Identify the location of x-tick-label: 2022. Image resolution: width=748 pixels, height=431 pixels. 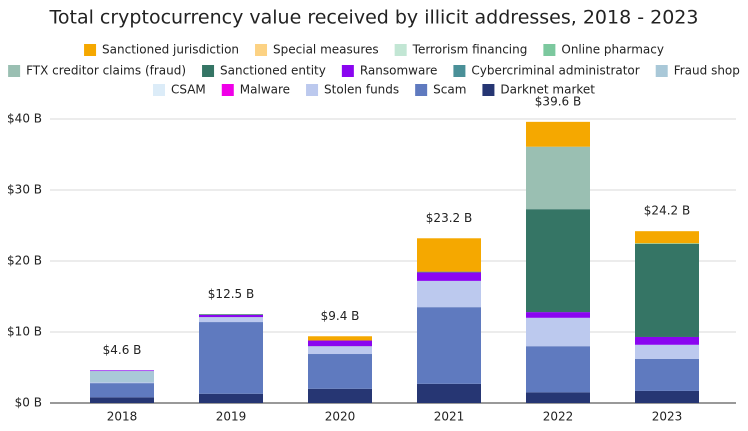
(558, 417).